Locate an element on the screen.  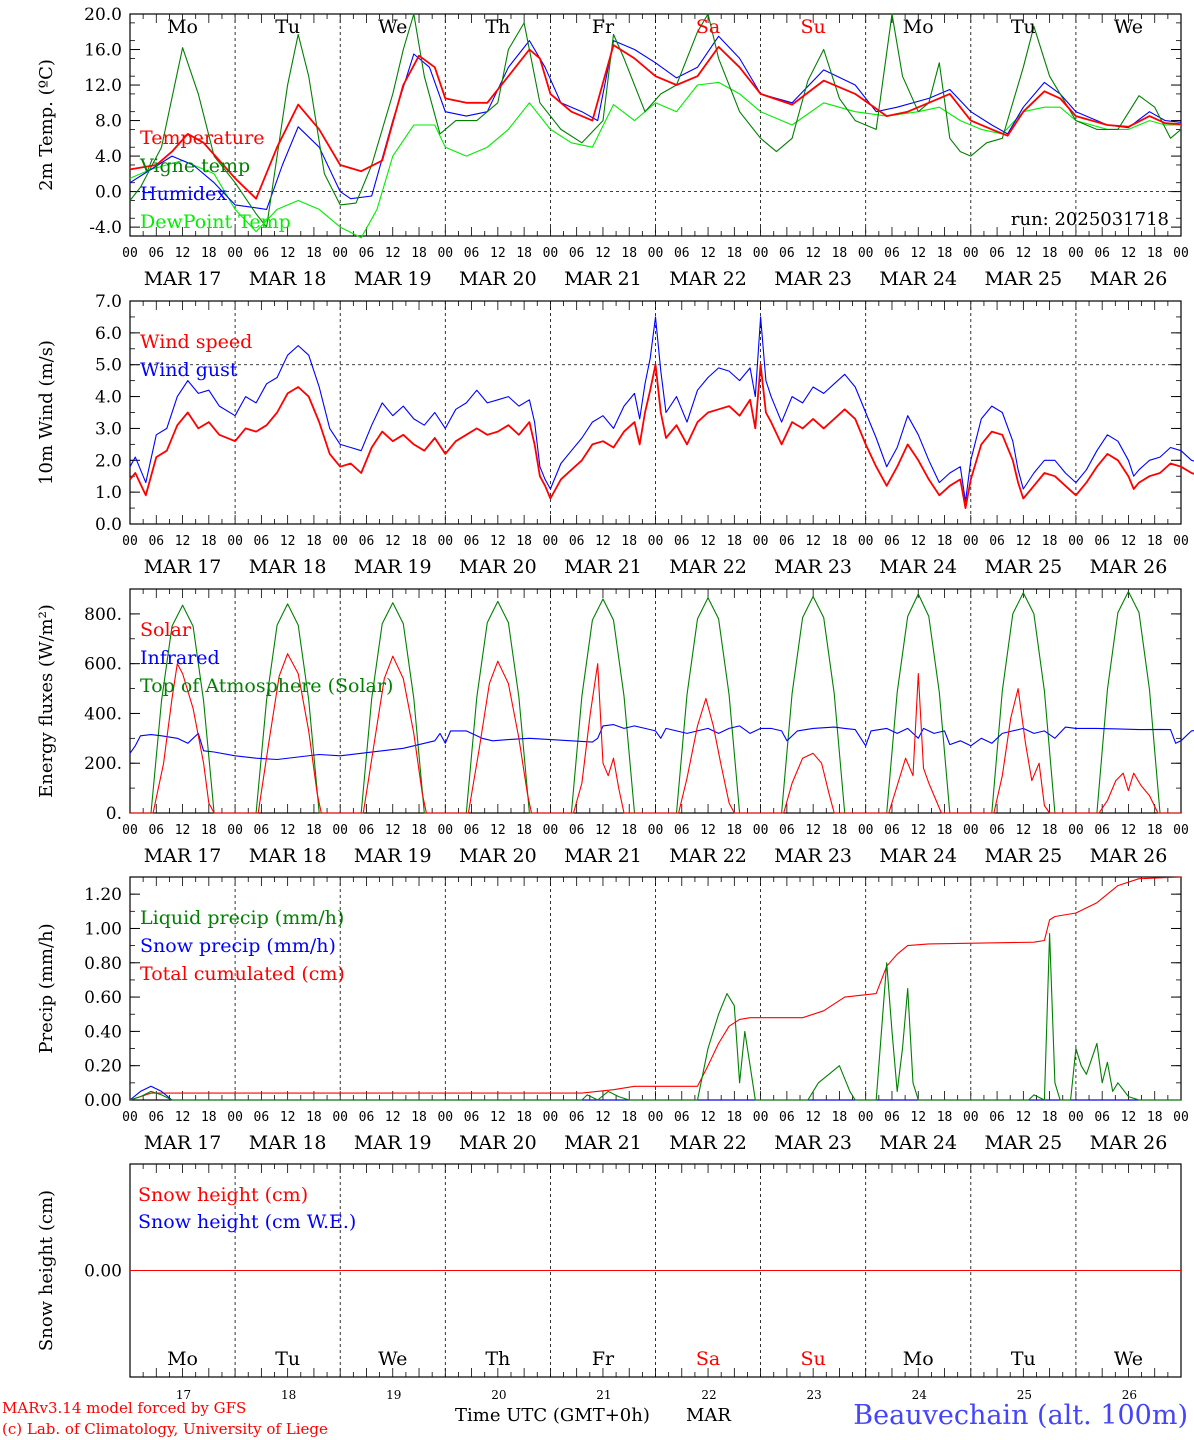
weekday-label: Fr is located at coordinates (603, 27).